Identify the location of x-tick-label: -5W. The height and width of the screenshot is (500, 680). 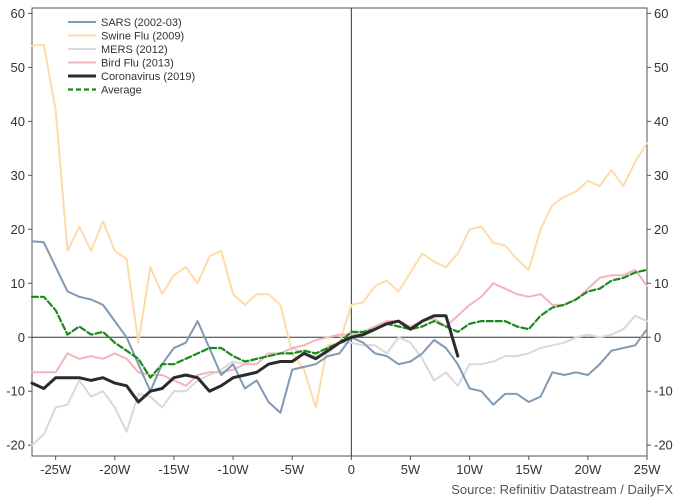
(292, 469).